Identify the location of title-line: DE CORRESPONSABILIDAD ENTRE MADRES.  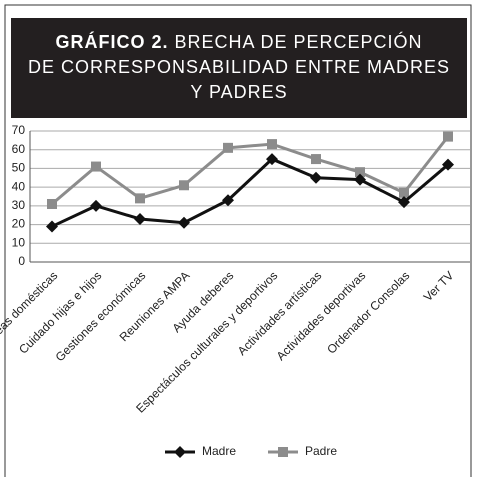
(239, 67).